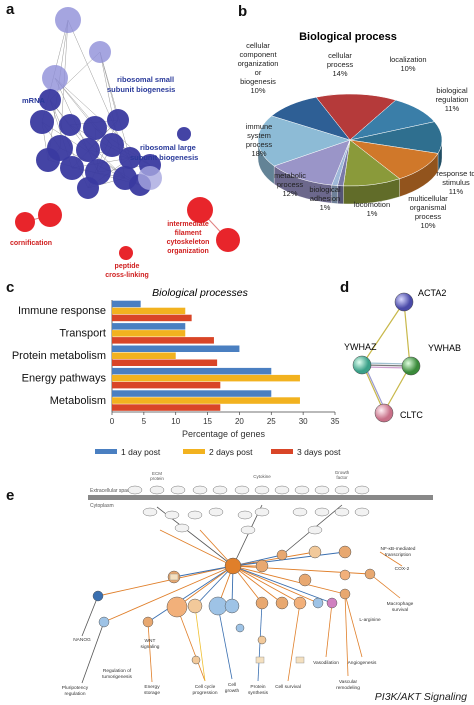 The image size is (474, 705). Describe the element at coordinates (59, 356) in the screenshot. I see `category-label: Protein metabolism` at that location.